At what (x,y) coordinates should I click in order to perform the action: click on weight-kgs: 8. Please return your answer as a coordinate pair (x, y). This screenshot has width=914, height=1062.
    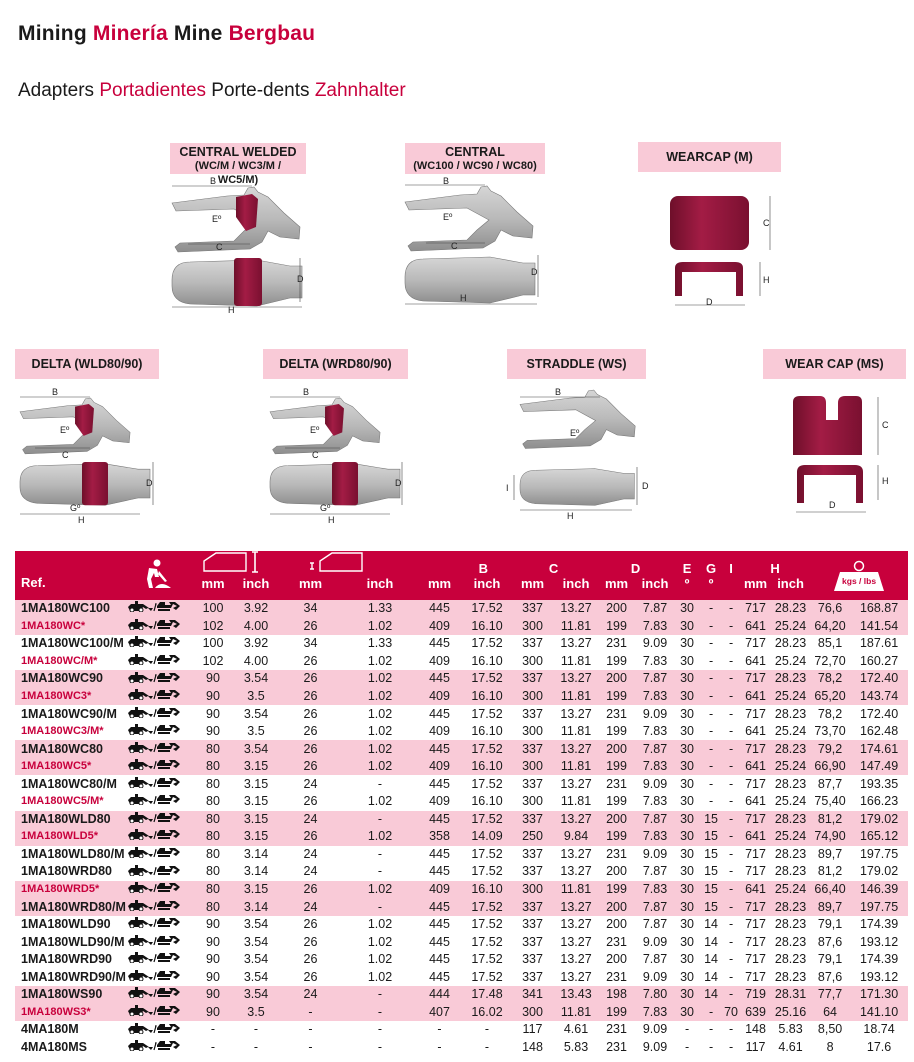
    Looking at the image, I should click on (830, 1046).